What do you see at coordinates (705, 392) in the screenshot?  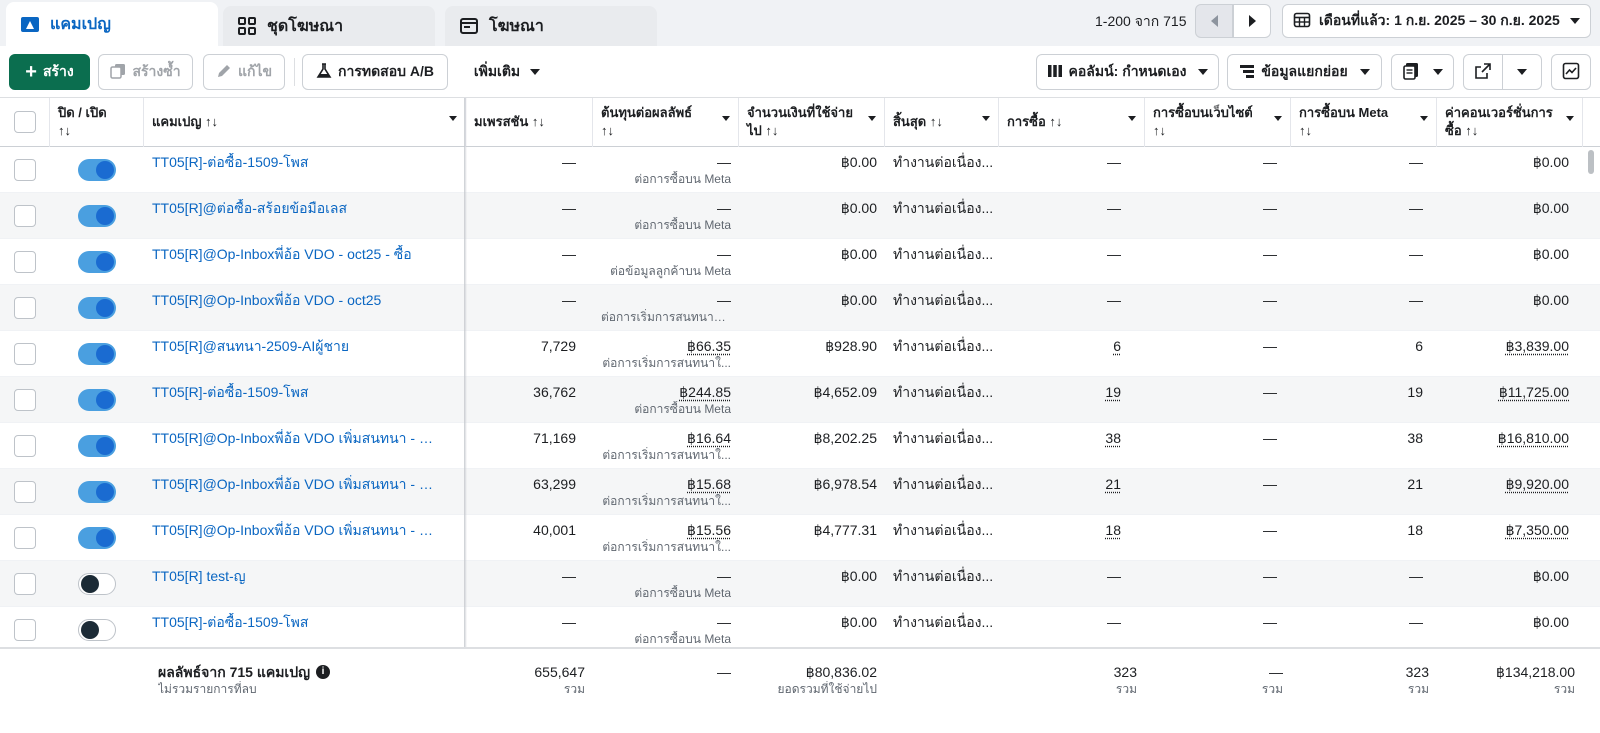 I see `cell-cpr-link: ฿244.85` at bounding box center [705, 392].